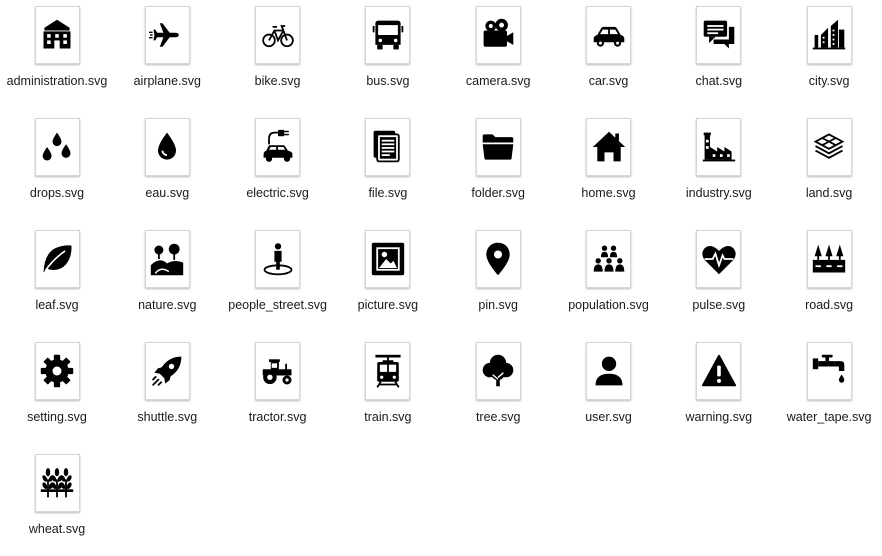  Describe the element at coordinates (388, 417) in the screenshot. I see `file-name: train.svg` at that location.